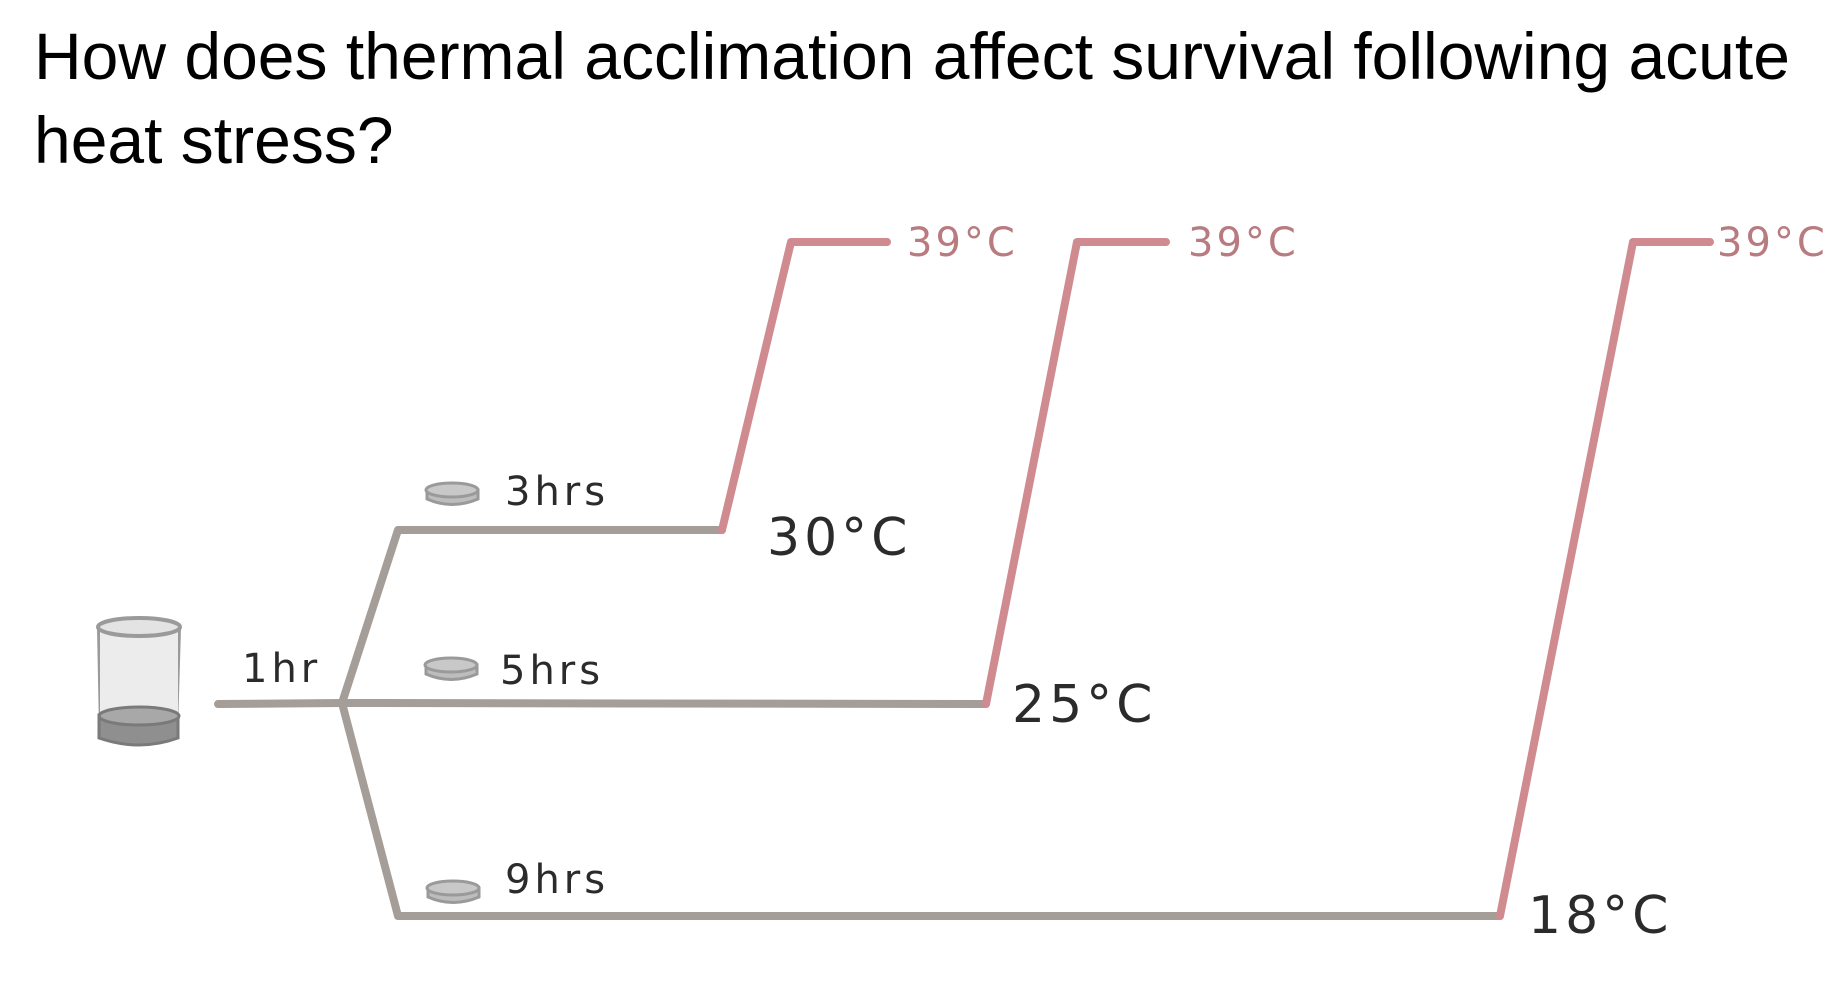  I want to click on acclimation-temp-3: 18°C, so click(1600, 916).